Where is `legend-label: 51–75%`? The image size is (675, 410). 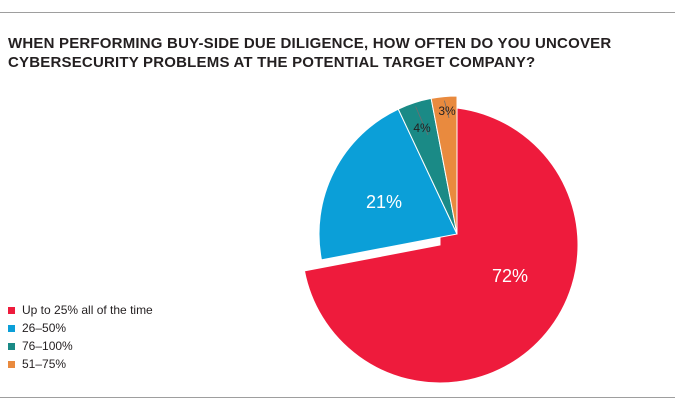 legend-label: 51–75% is located at coordinates (44, 364).